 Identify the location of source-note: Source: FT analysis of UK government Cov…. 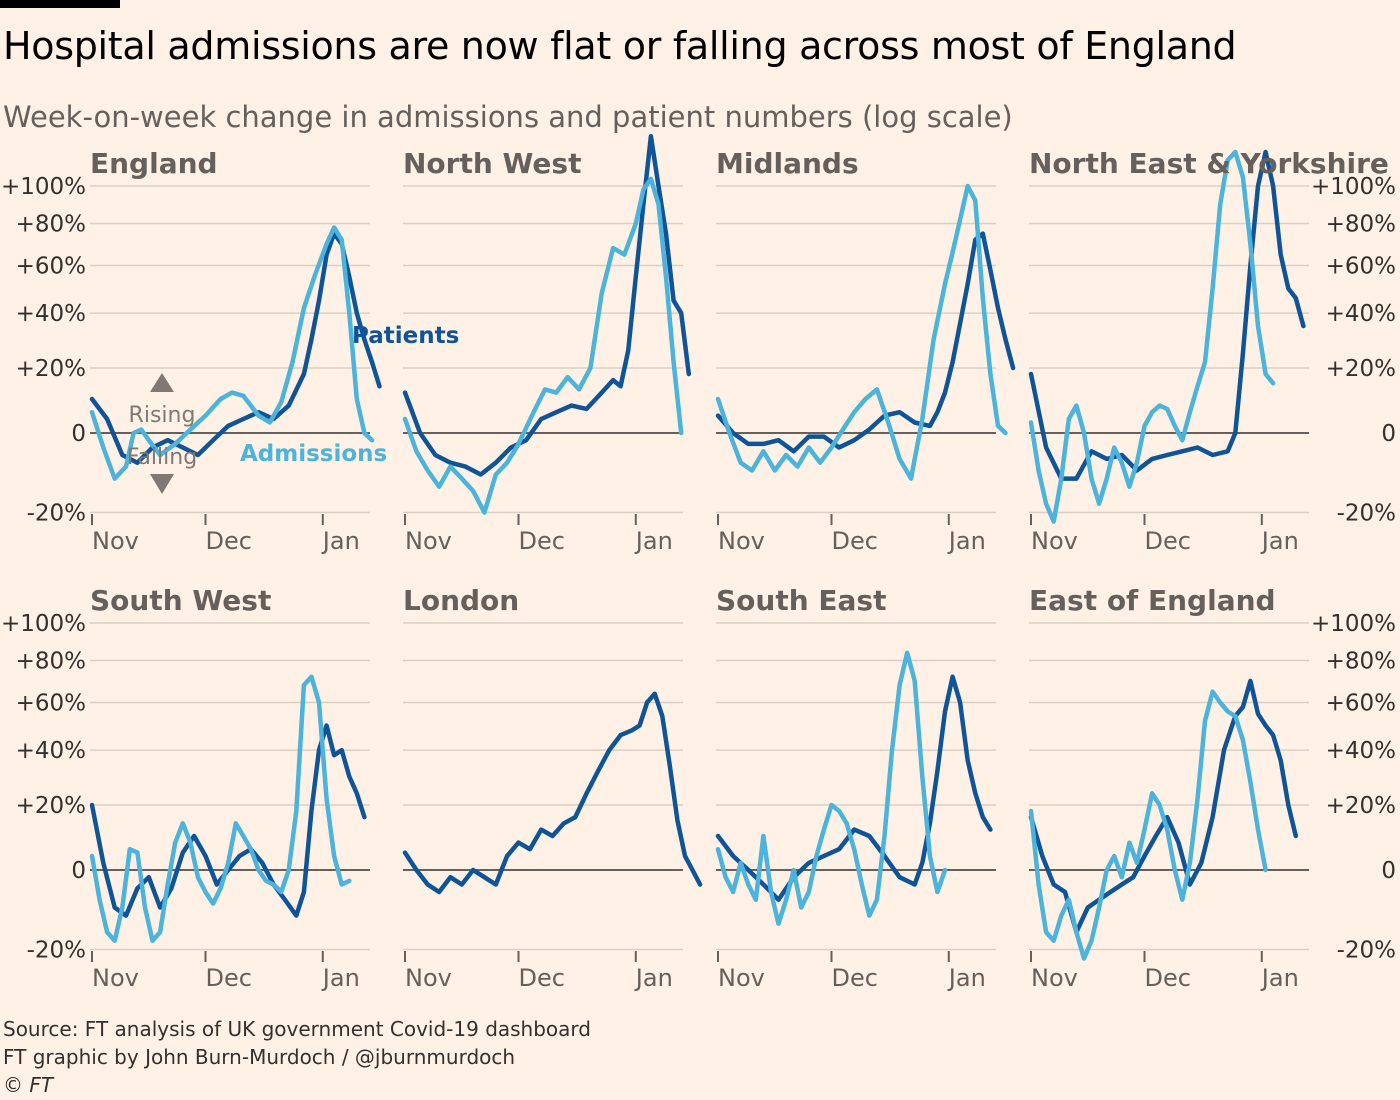
(297, 1029).